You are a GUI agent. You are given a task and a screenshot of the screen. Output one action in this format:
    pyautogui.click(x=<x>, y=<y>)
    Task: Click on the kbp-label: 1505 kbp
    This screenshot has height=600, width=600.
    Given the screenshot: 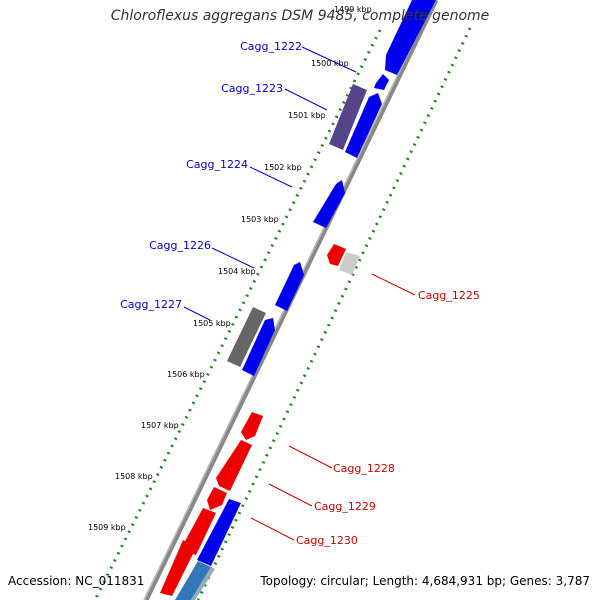 What is the action you would take?
    pyautogui.click(x=212, y=323)
    